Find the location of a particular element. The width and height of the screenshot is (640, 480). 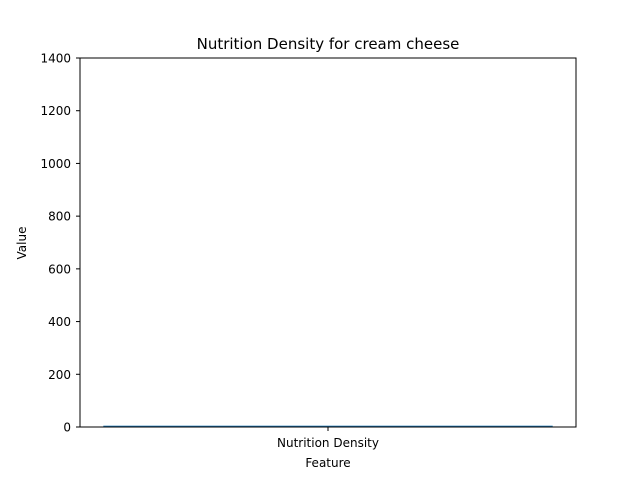

y-tick-label: 600 is located at coordinates (59, 269).